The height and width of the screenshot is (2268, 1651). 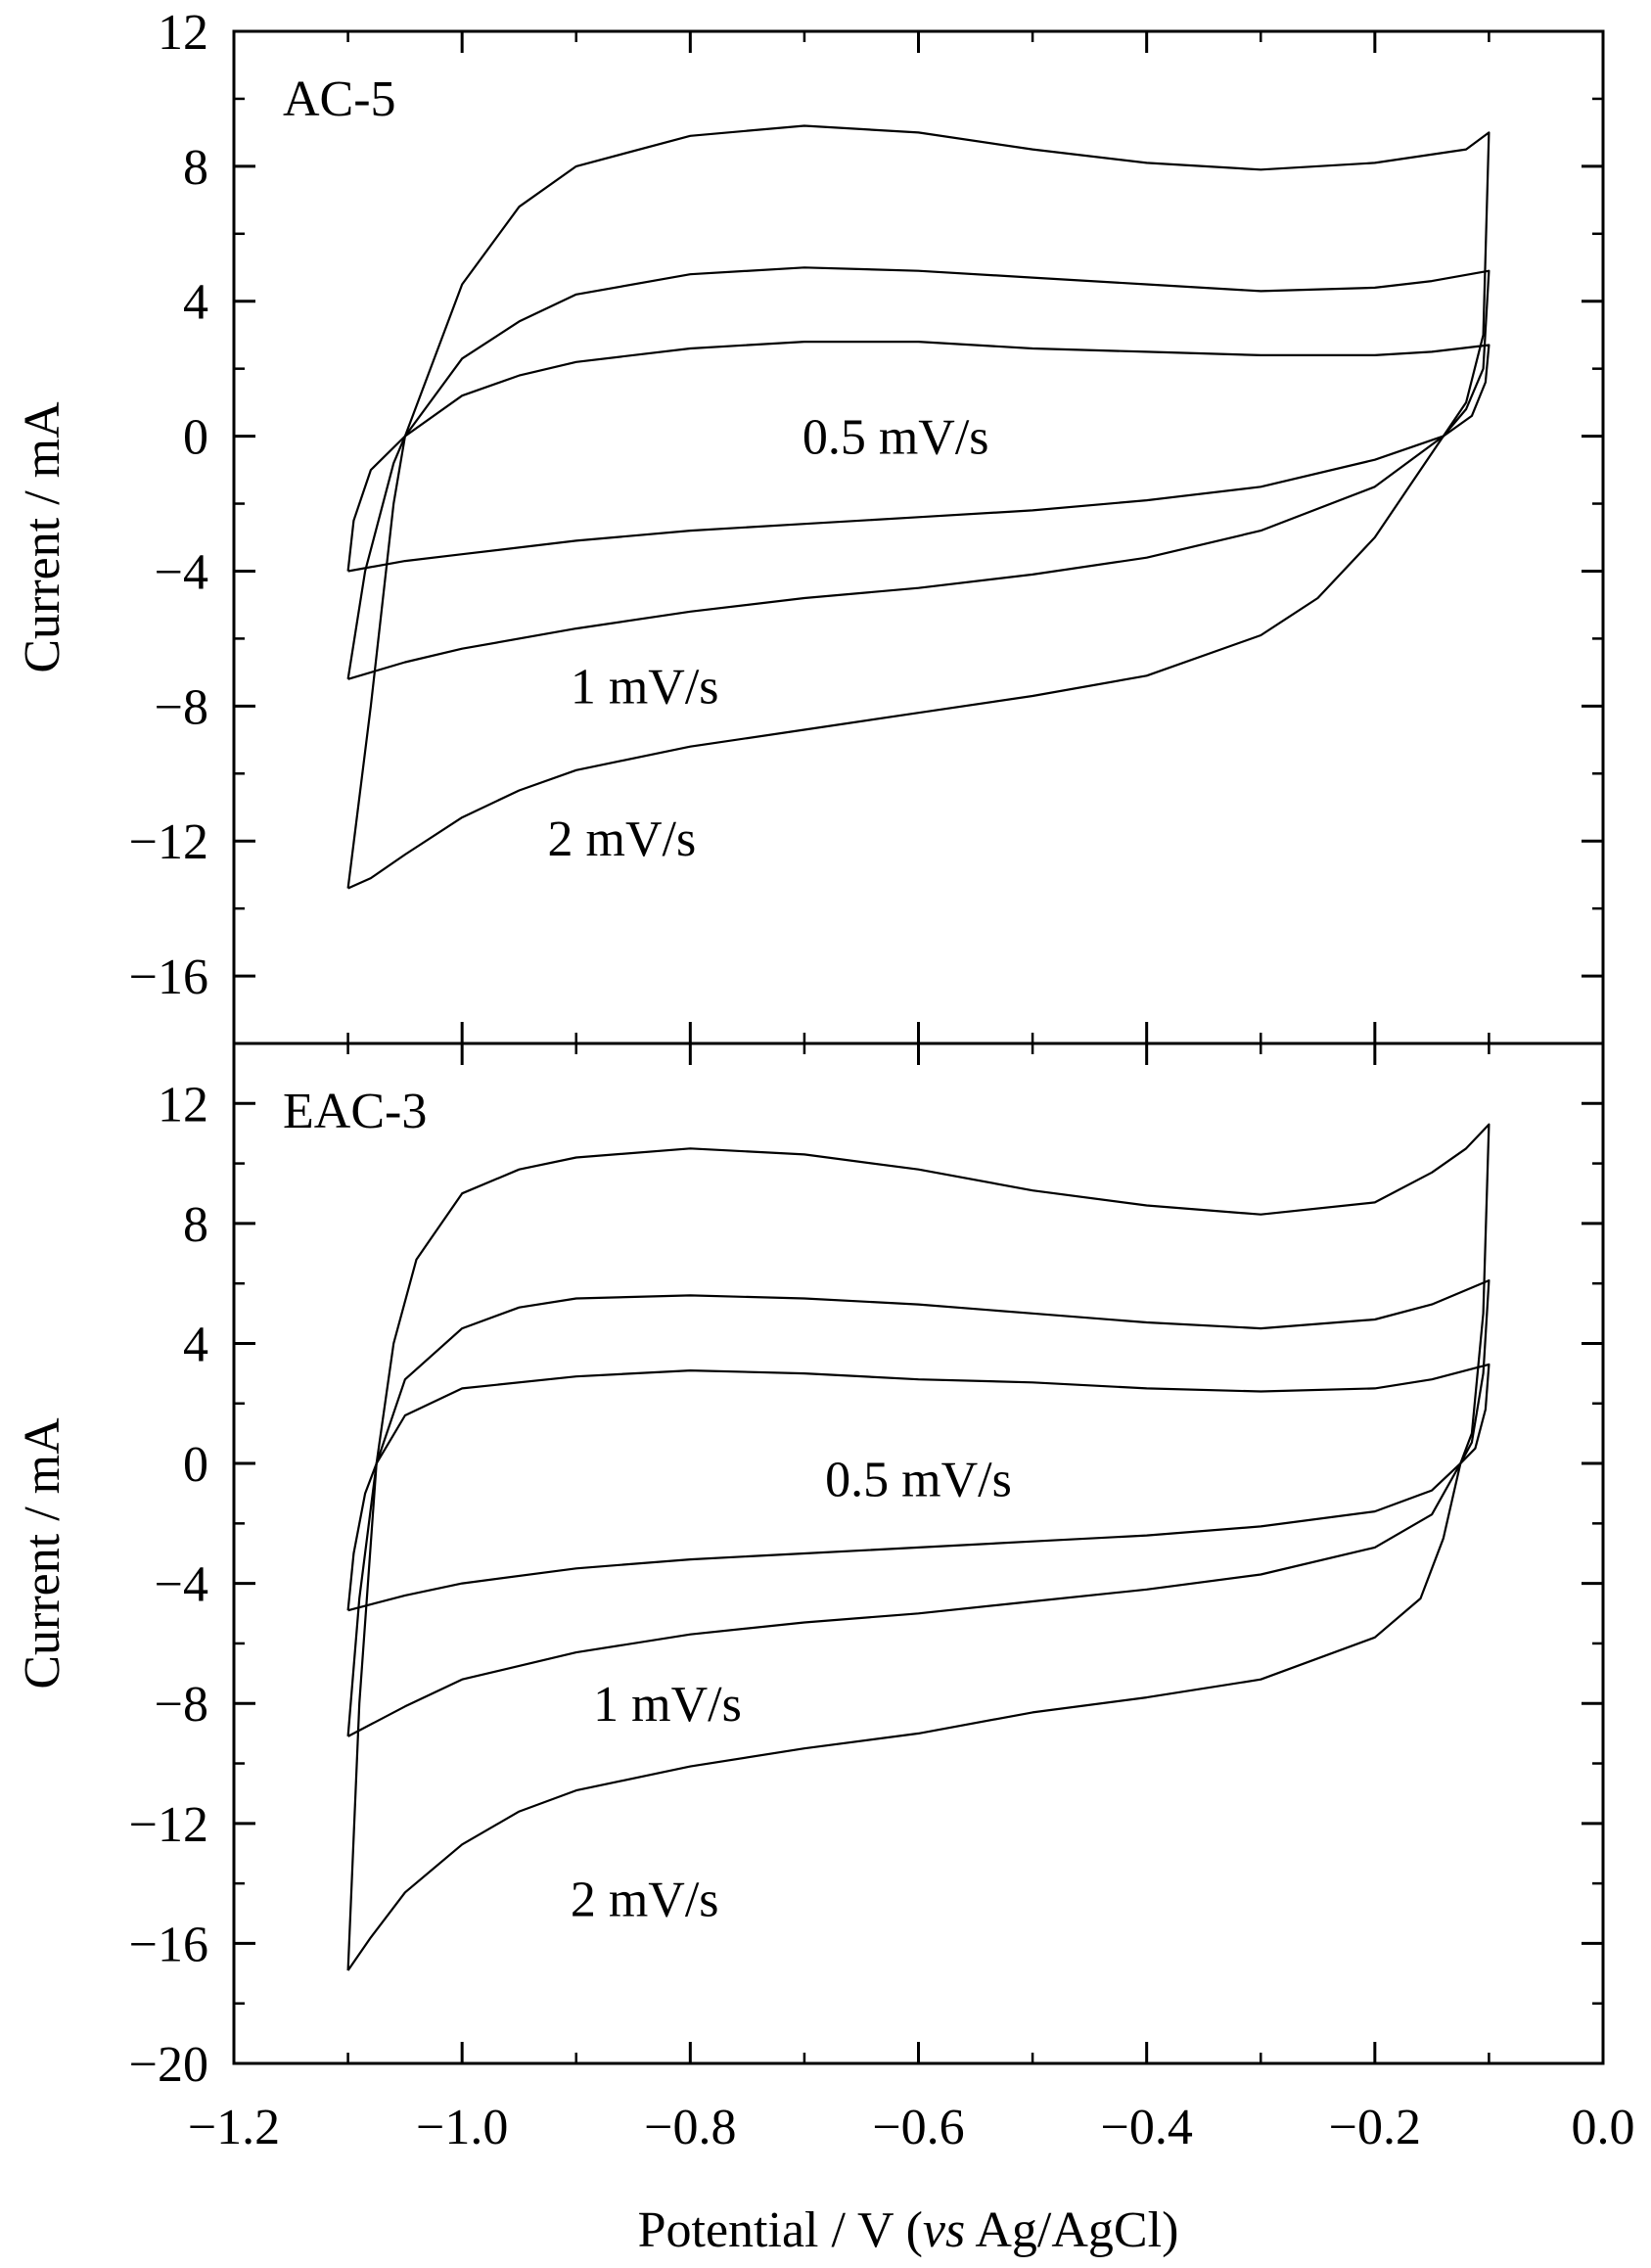 I want to click on x-axis-label: Potential / V (vs Ag/AgCl), so click(x=908, y=2230).